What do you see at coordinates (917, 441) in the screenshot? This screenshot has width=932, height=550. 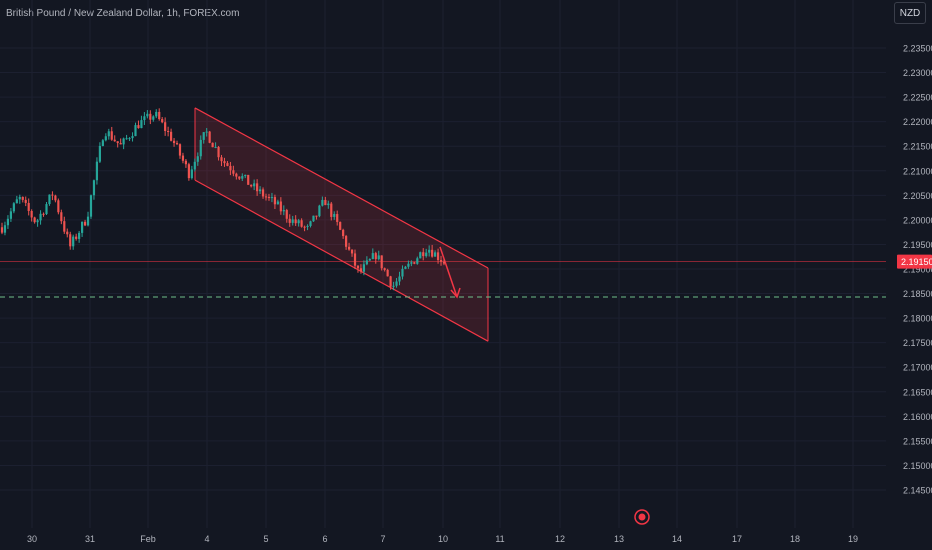 I see `price-tick-label: 2.15500` at bounding box center [917, 441].